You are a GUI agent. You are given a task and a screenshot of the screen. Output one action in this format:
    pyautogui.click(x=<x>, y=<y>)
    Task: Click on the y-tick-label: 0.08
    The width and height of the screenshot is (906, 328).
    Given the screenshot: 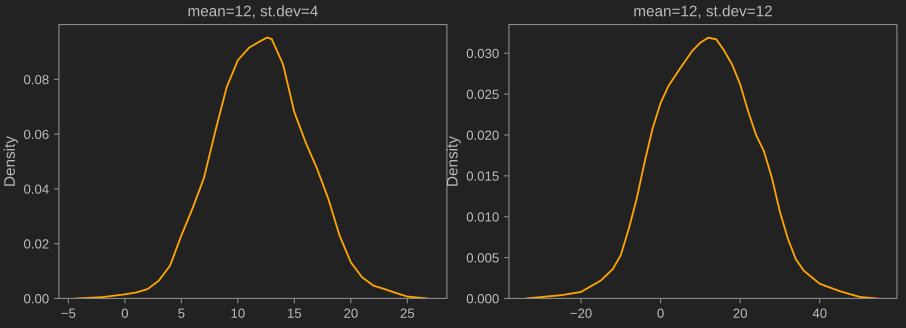 What is the action you would take?
    pyautogui.click(x=36, y=79)
    